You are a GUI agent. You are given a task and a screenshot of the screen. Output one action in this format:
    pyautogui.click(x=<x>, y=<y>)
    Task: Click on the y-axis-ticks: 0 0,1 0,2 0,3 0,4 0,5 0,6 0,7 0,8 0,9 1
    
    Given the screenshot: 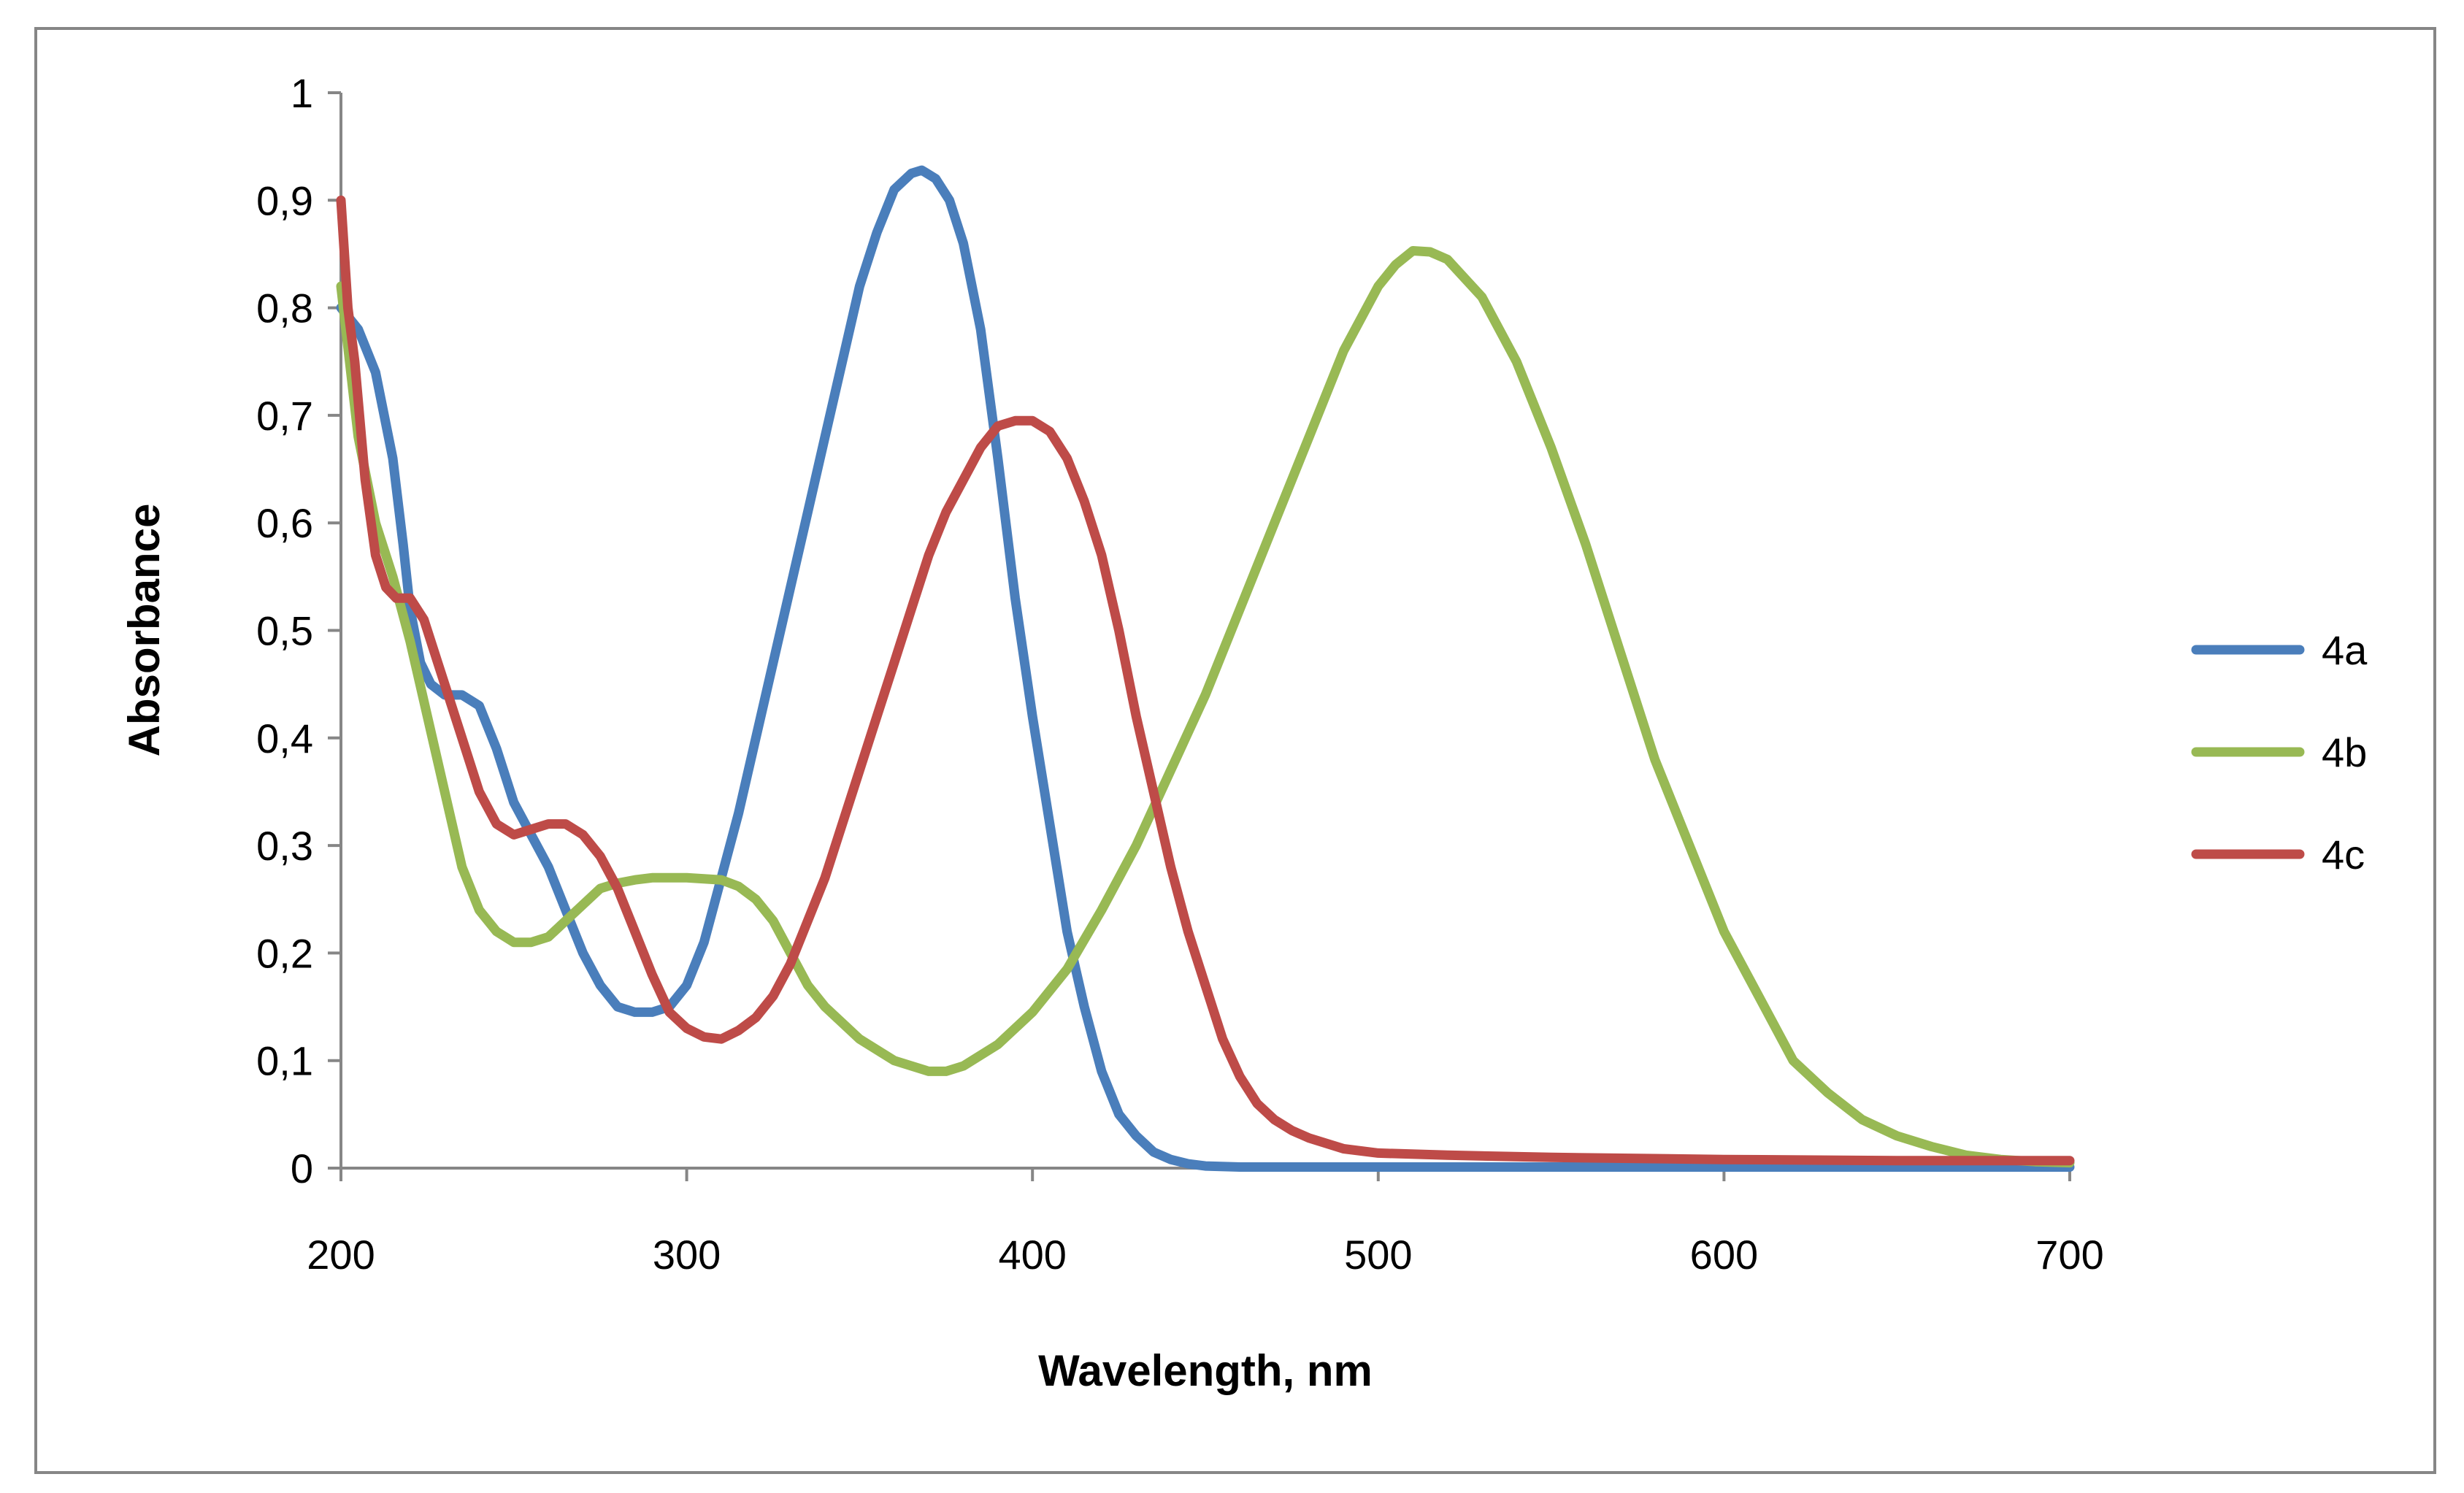 What is the action you would take?
    pyautogui.click(x=298, y=631)
    